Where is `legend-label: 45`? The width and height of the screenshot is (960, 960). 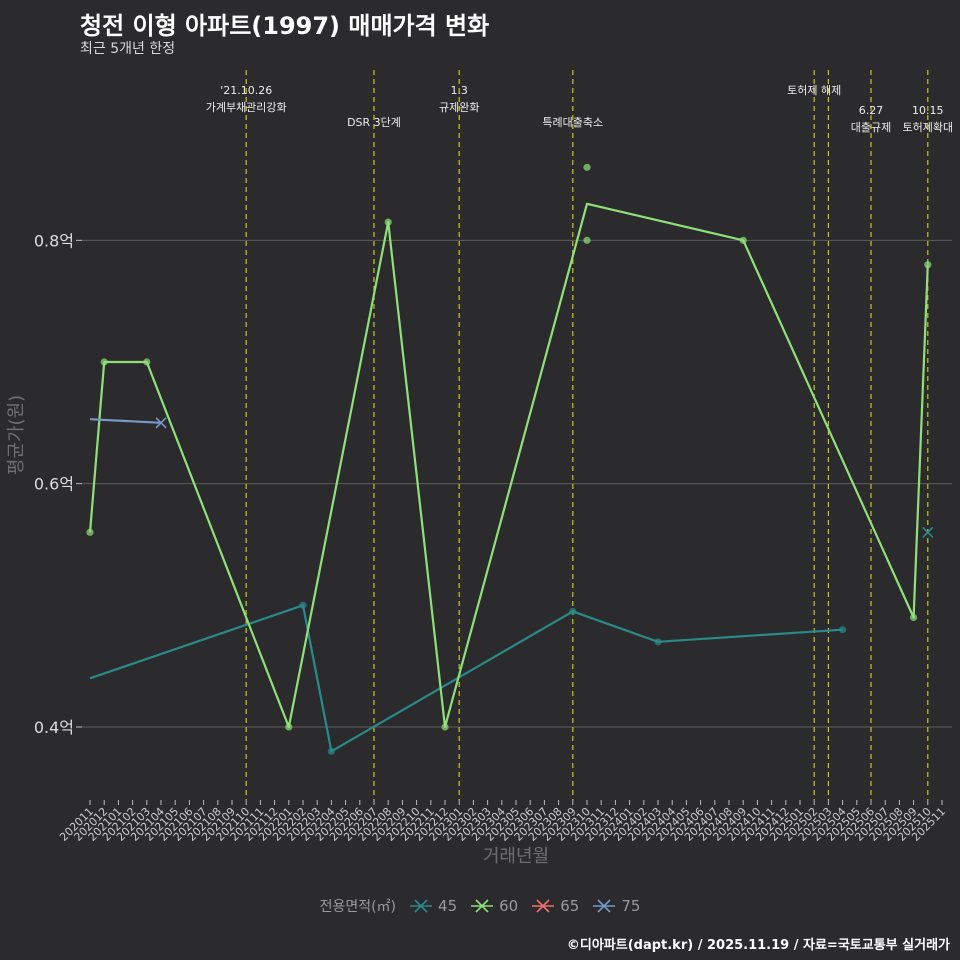 legend-label: 45 is located at coordinates (448, 906).